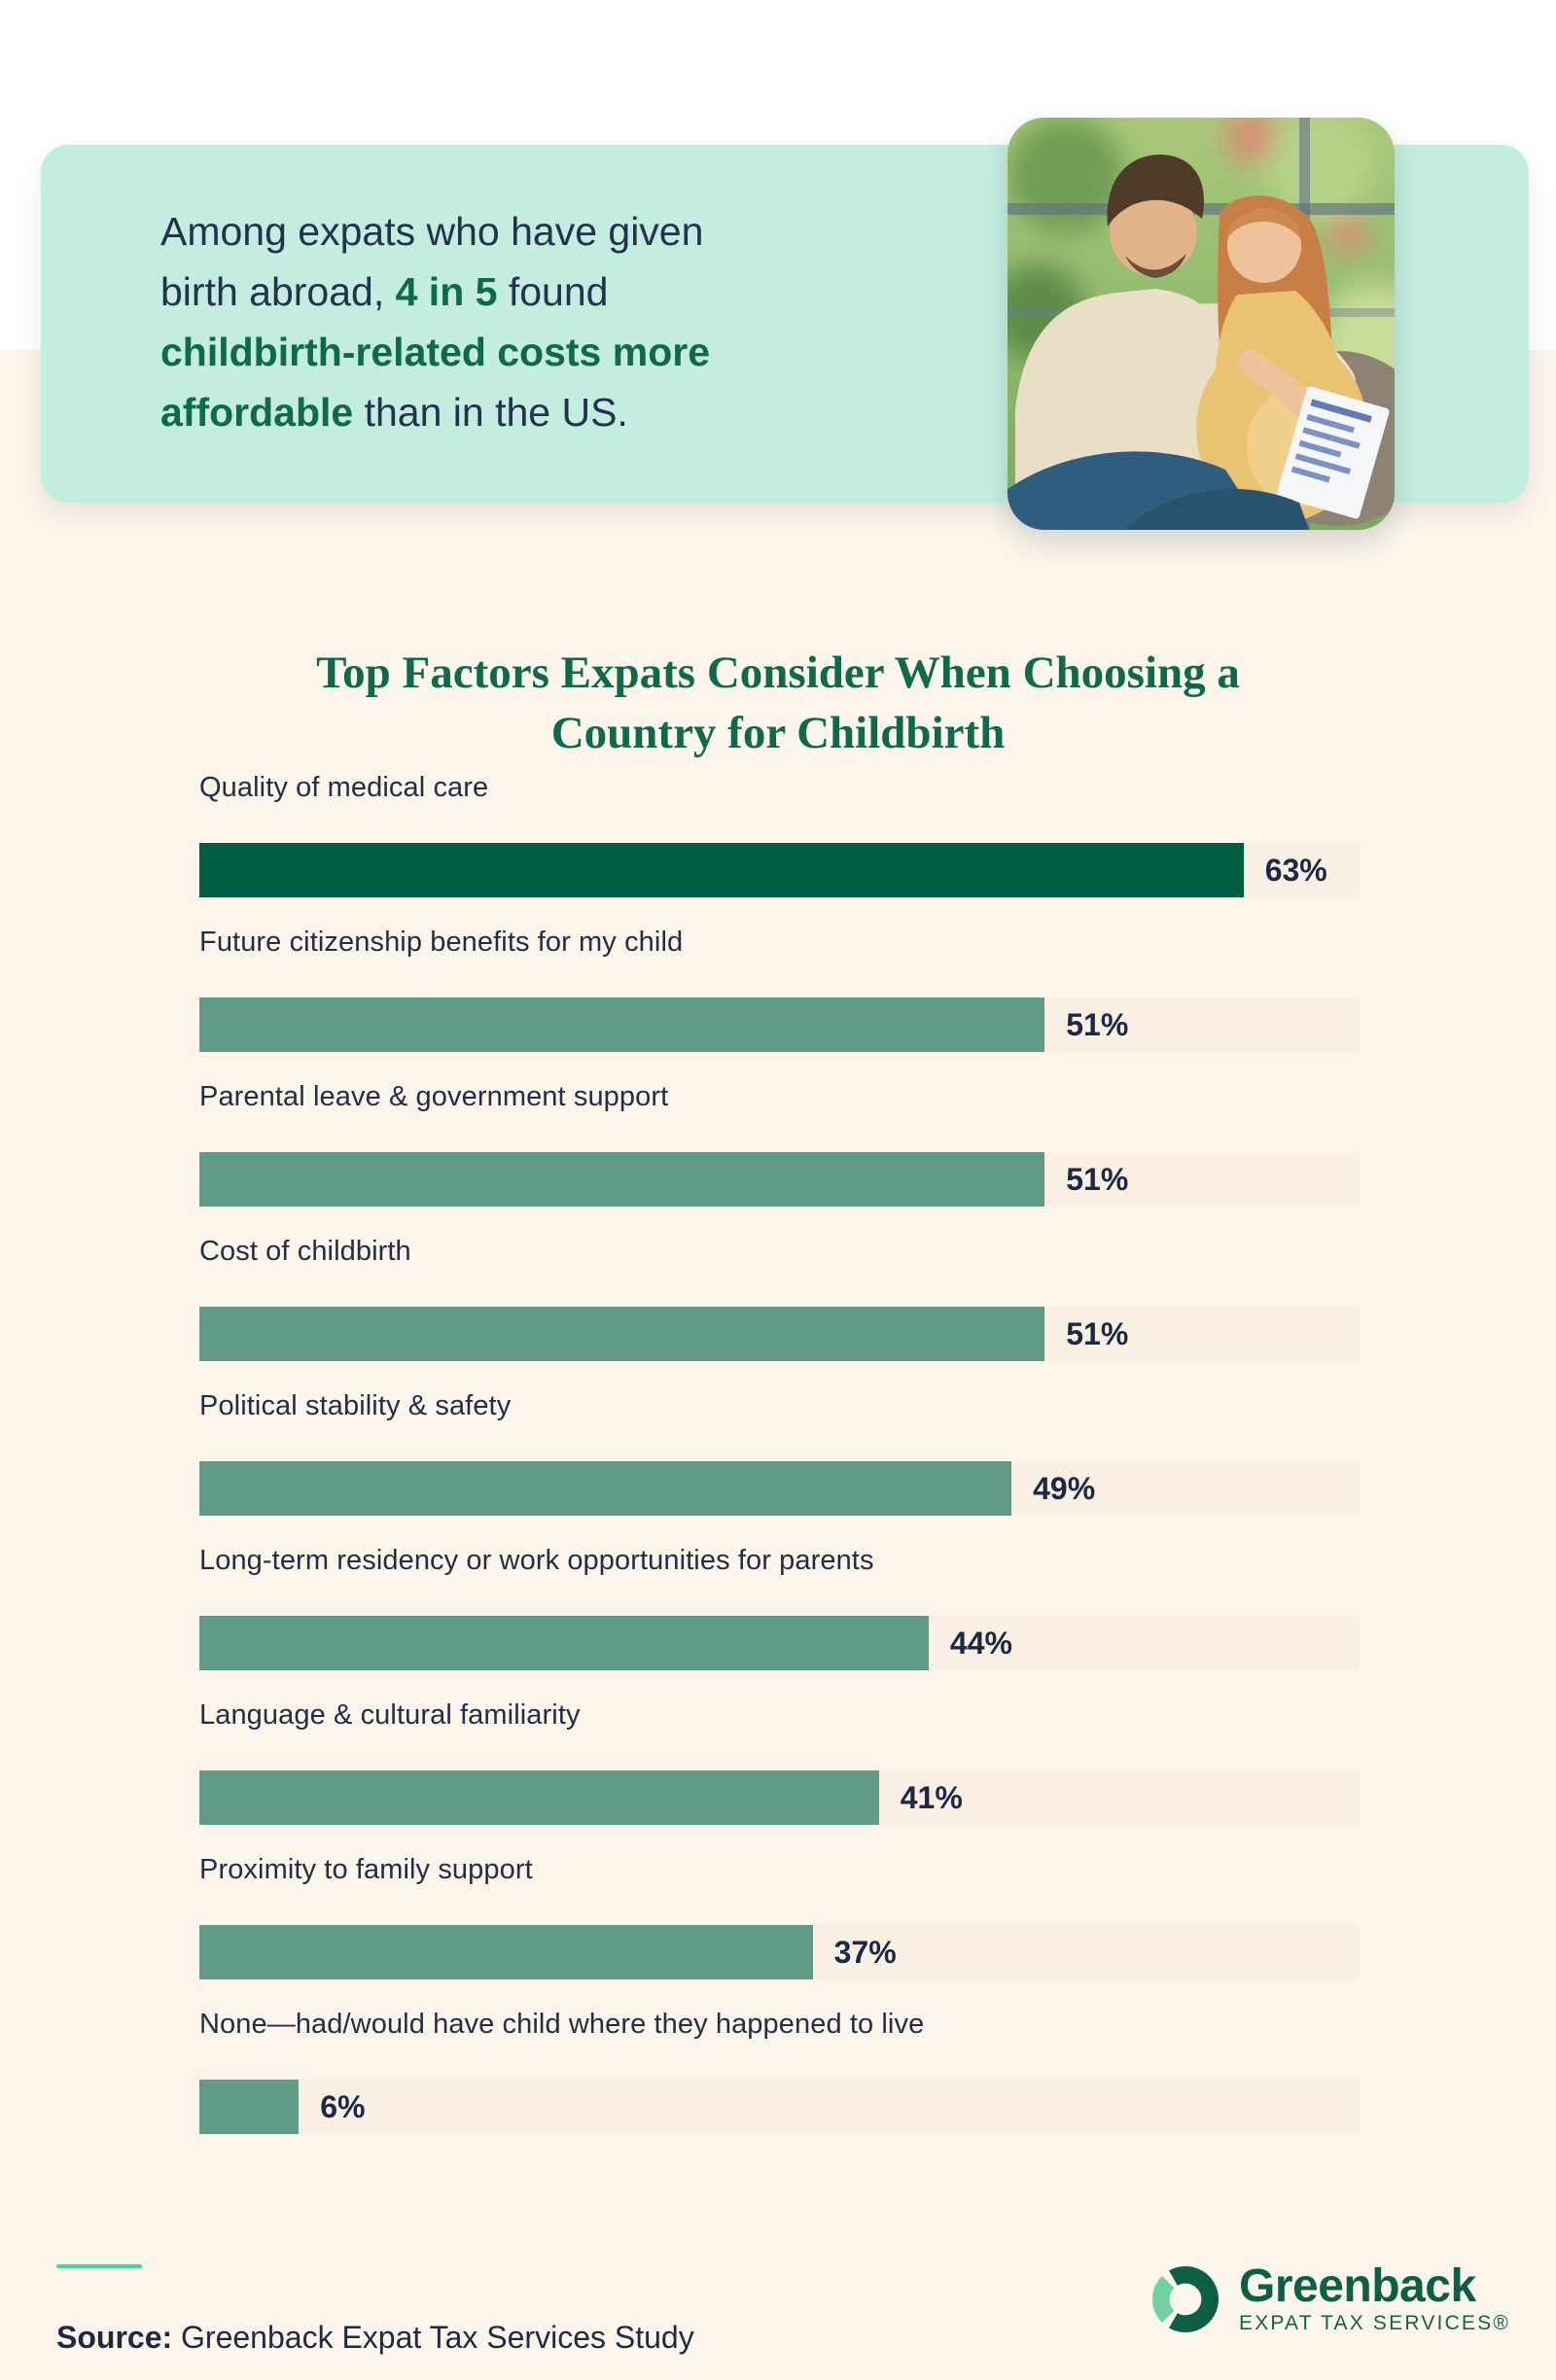 Image resolution: width=1556 pixels, height=2380 pixels. Describe the element at coordinates (441, 942) in the screenshot. I see `bar-label: Future citizenship benefits for my child` at that location.